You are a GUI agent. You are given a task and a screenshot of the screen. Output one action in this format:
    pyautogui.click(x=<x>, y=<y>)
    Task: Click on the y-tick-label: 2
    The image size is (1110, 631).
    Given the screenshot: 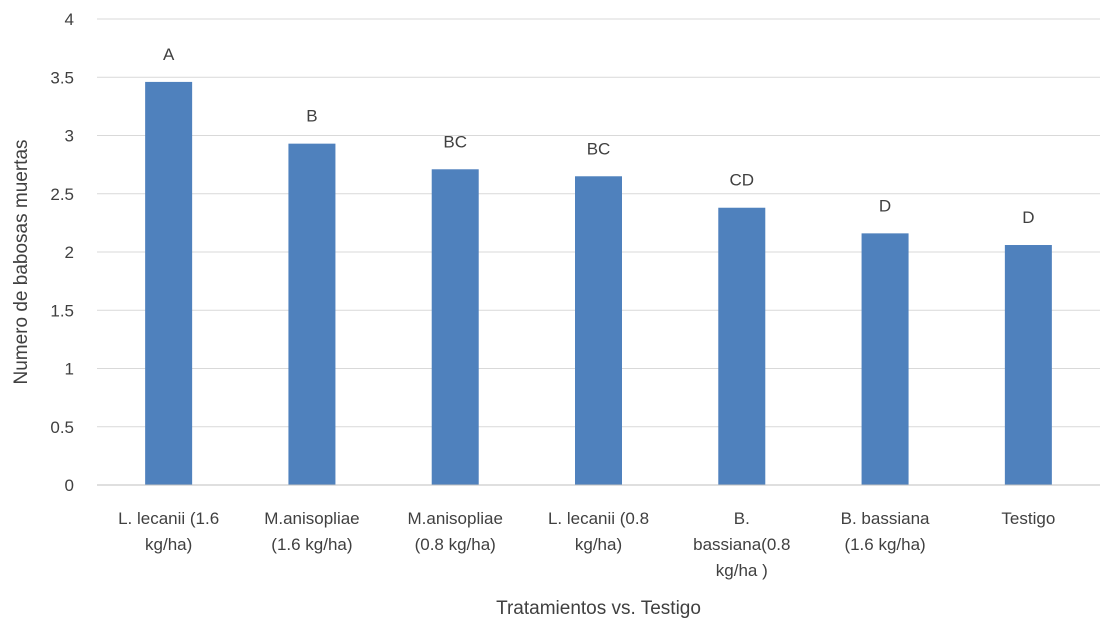 What is the action you would take?
    pyautogui.click(x=69, y=252)
    